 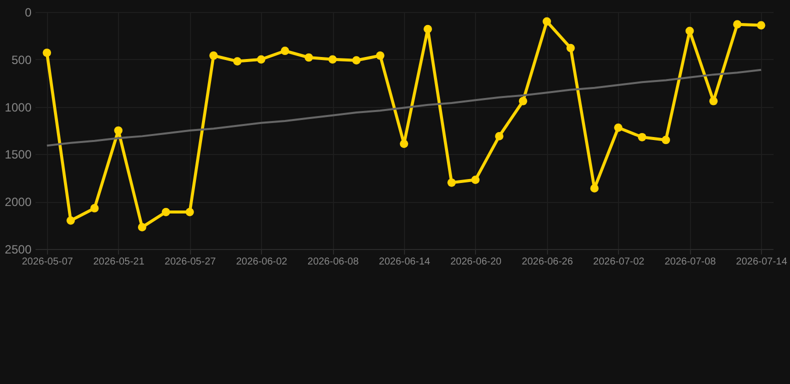 What do you see at coordinates (190, 262) in the screenshot?
I see `x-tick-label: 2026-05-27` at bounding box center [190, 262].